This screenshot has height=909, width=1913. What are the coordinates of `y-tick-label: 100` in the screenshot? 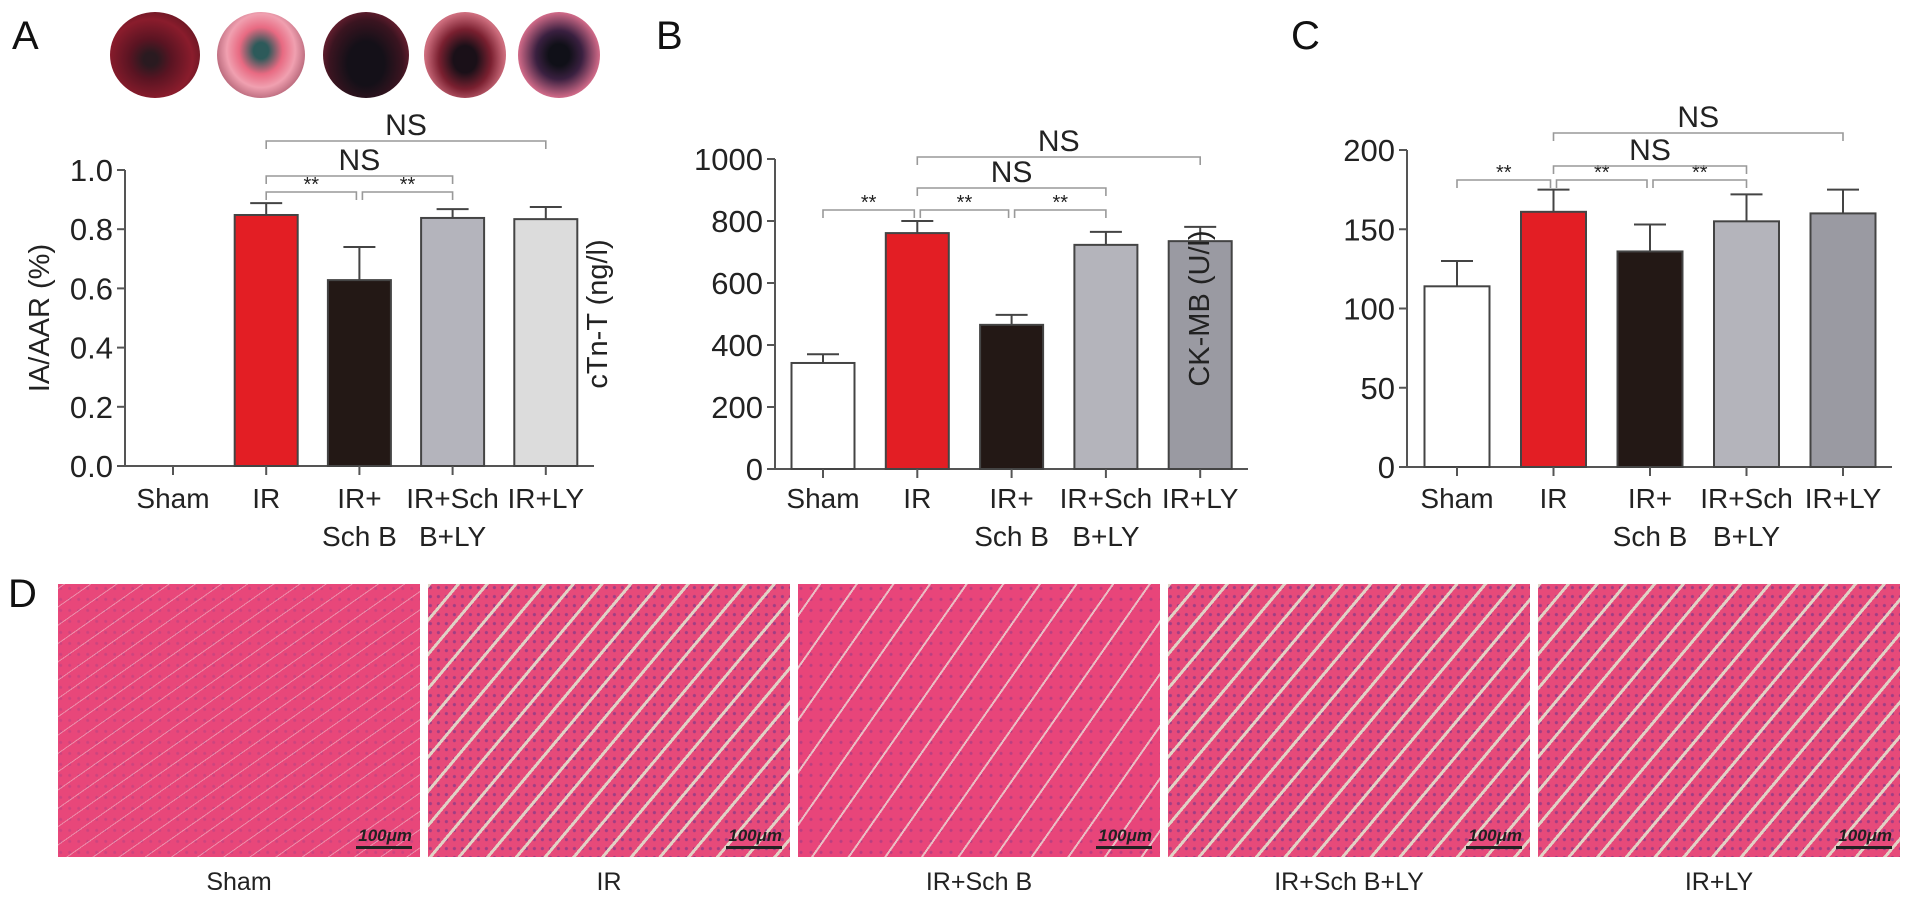 It's located at (1369, 309).